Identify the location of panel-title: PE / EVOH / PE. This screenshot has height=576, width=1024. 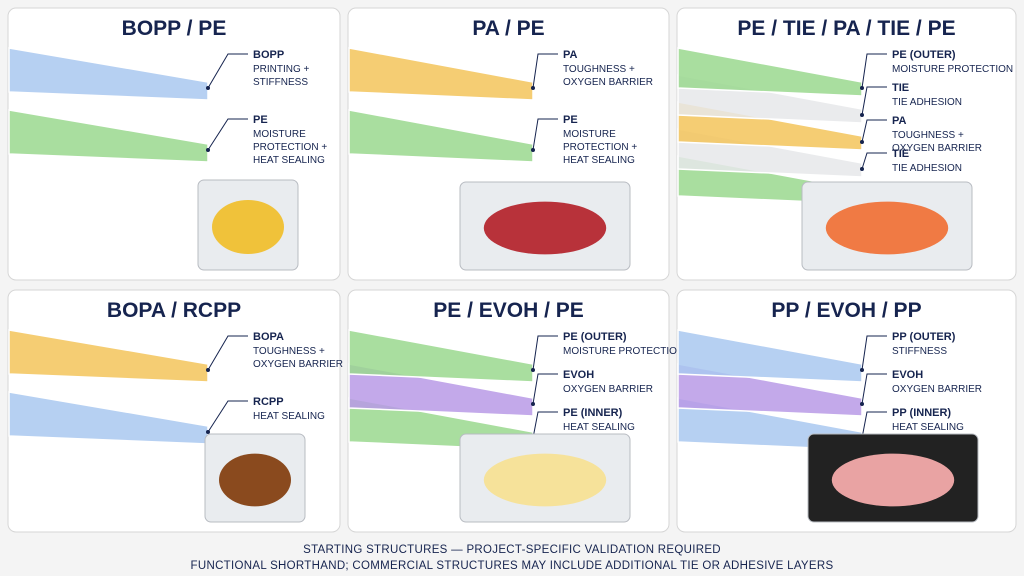
(508, 310).